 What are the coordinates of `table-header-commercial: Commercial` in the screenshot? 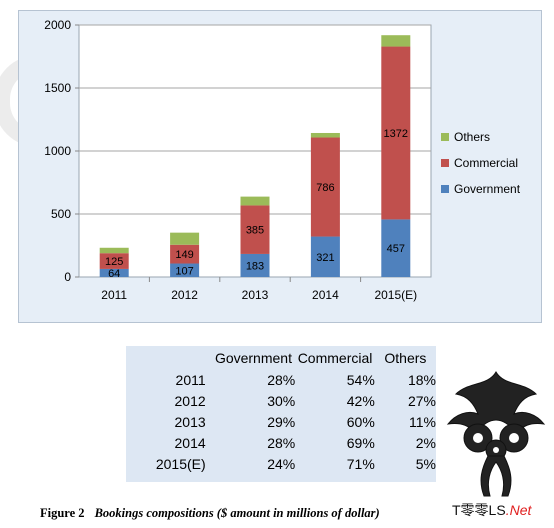 It's located at (335, 358).